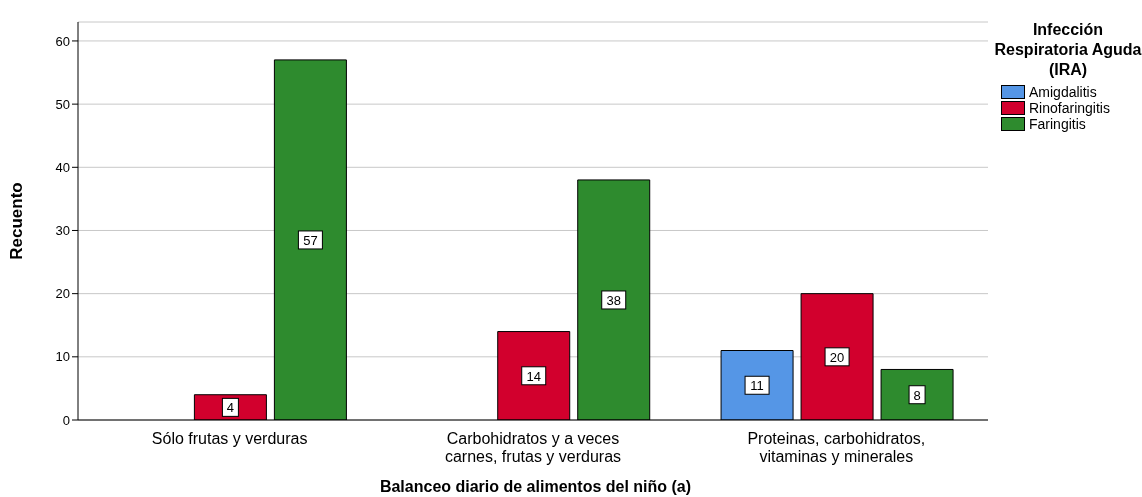  What do you see at coordinates (66, 420) in the screenshot?
I see `y-tick-label: 0` at bounding box center [66, 420].